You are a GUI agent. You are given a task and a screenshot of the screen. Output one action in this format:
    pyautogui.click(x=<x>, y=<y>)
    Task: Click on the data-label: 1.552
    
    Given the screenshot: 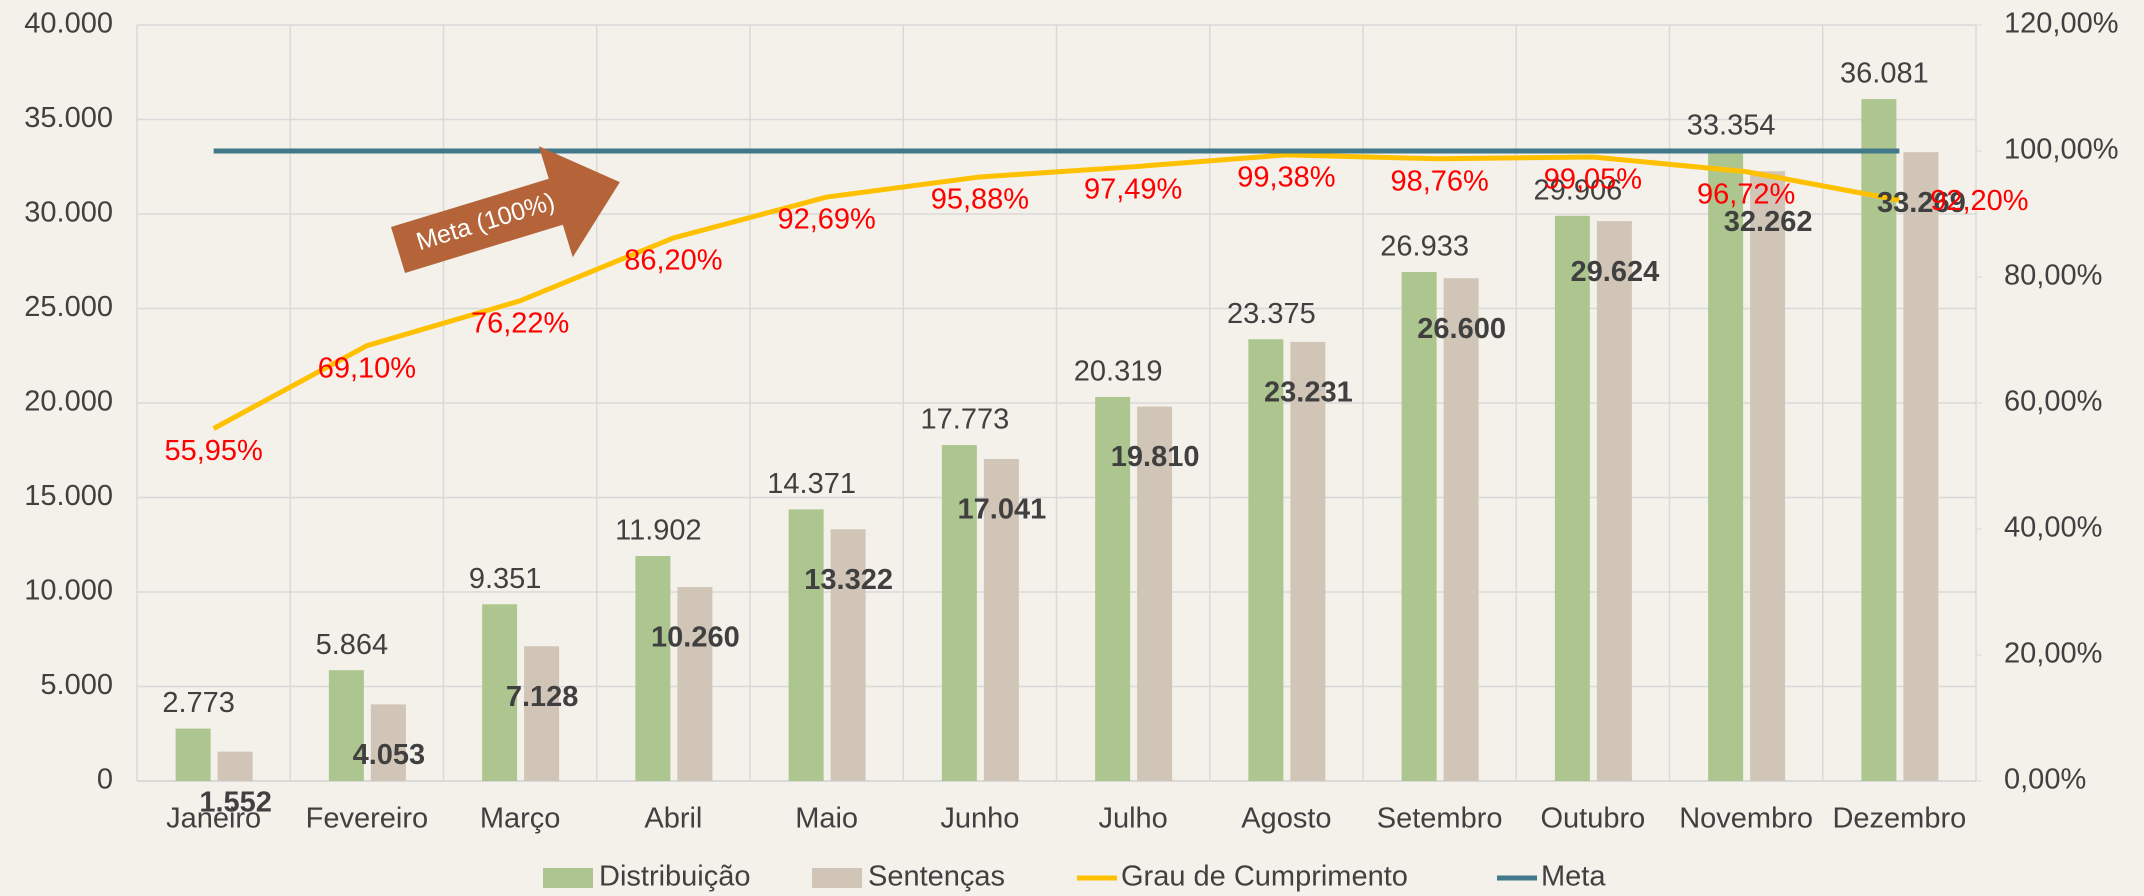 What is the action you would take?
    pyautogui.click(x=235, y=802)
    